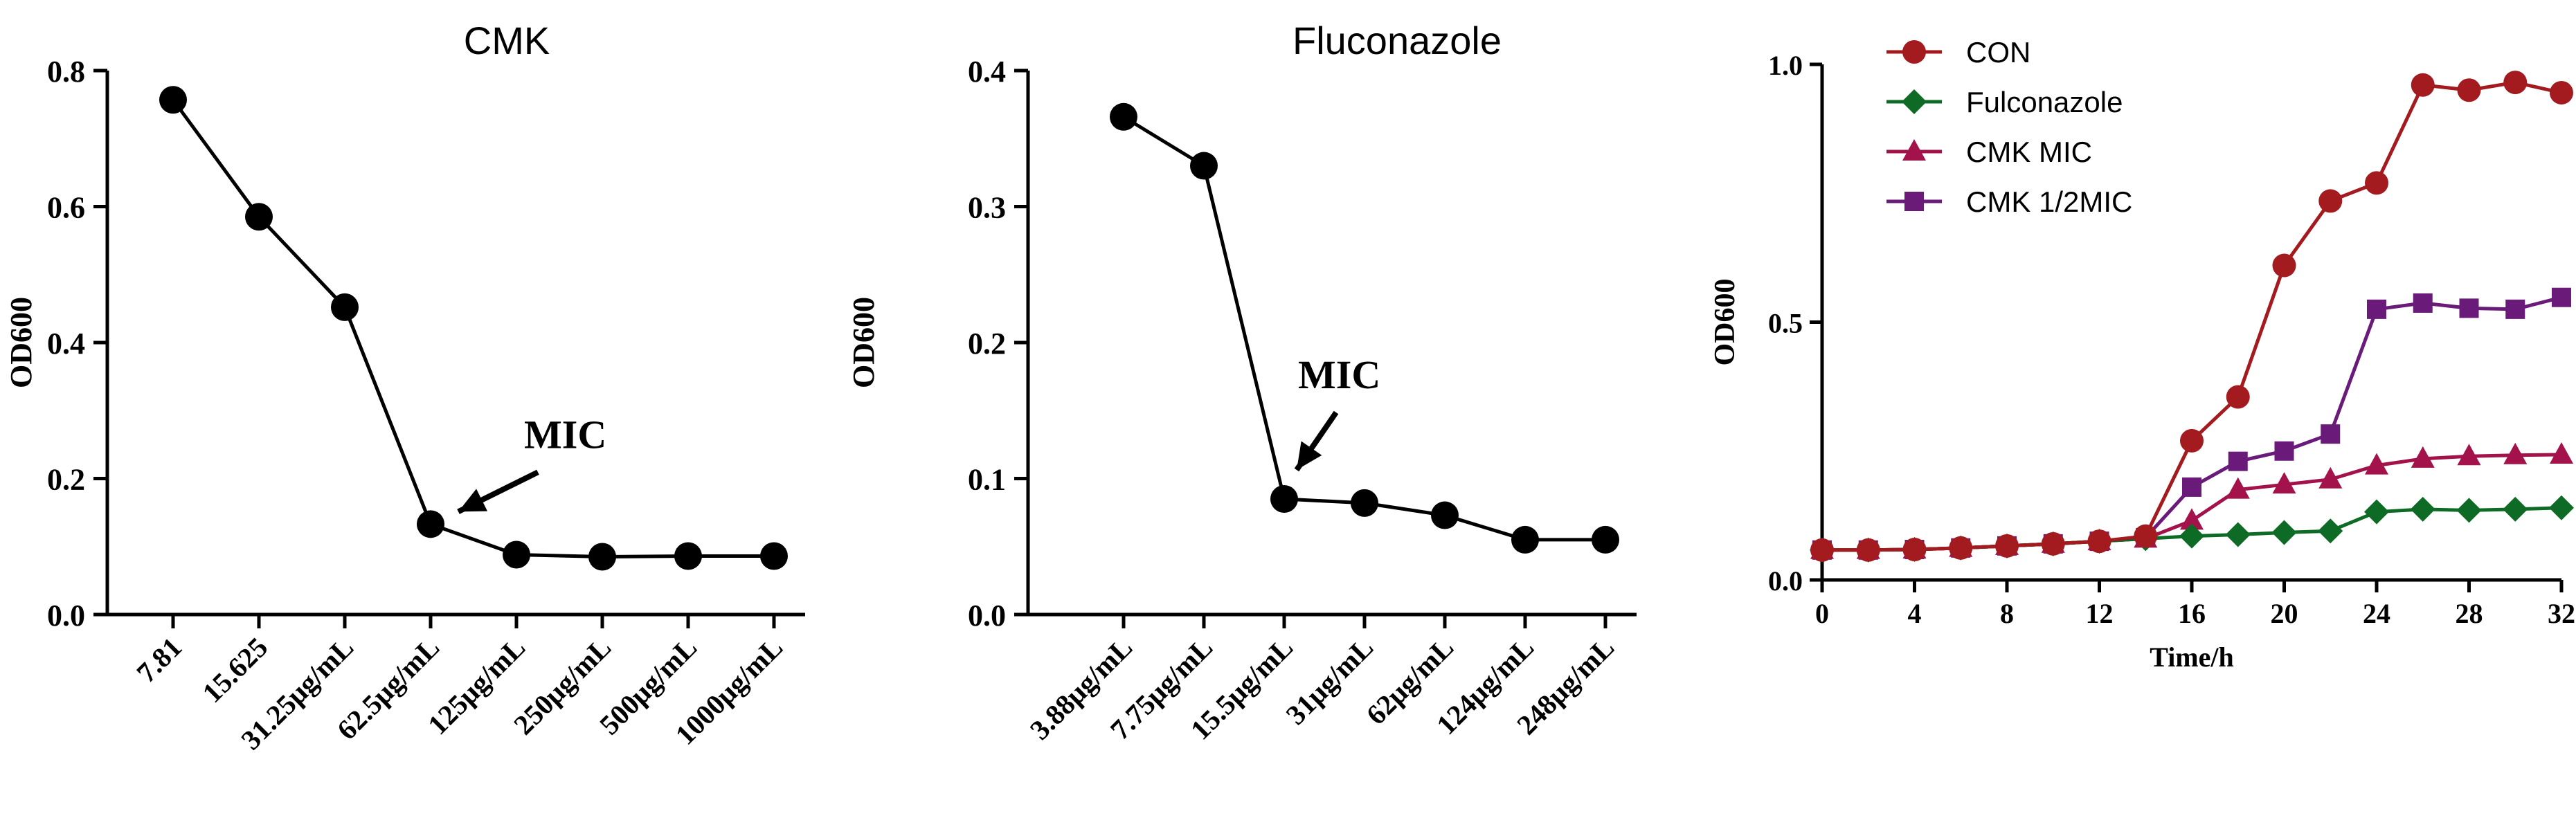  What do you see at coordinates (1329, 681) in the screenshot?
I see `x-tick-label: 31μg/mL` at bounding box center [1329, 681].